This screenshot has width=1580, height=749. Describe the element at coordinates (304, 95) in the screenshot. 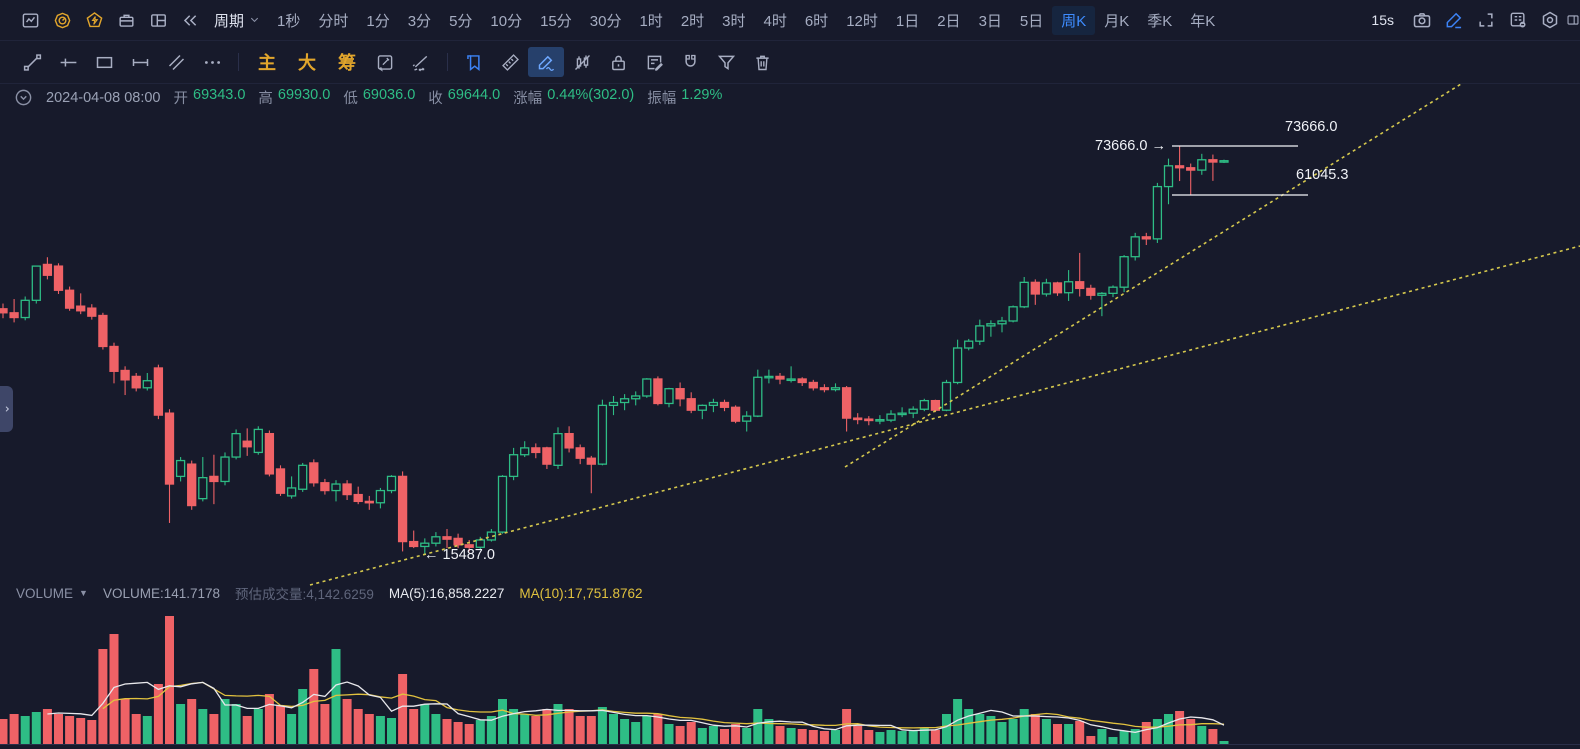

I see `high-value: 69930.0` at that location.